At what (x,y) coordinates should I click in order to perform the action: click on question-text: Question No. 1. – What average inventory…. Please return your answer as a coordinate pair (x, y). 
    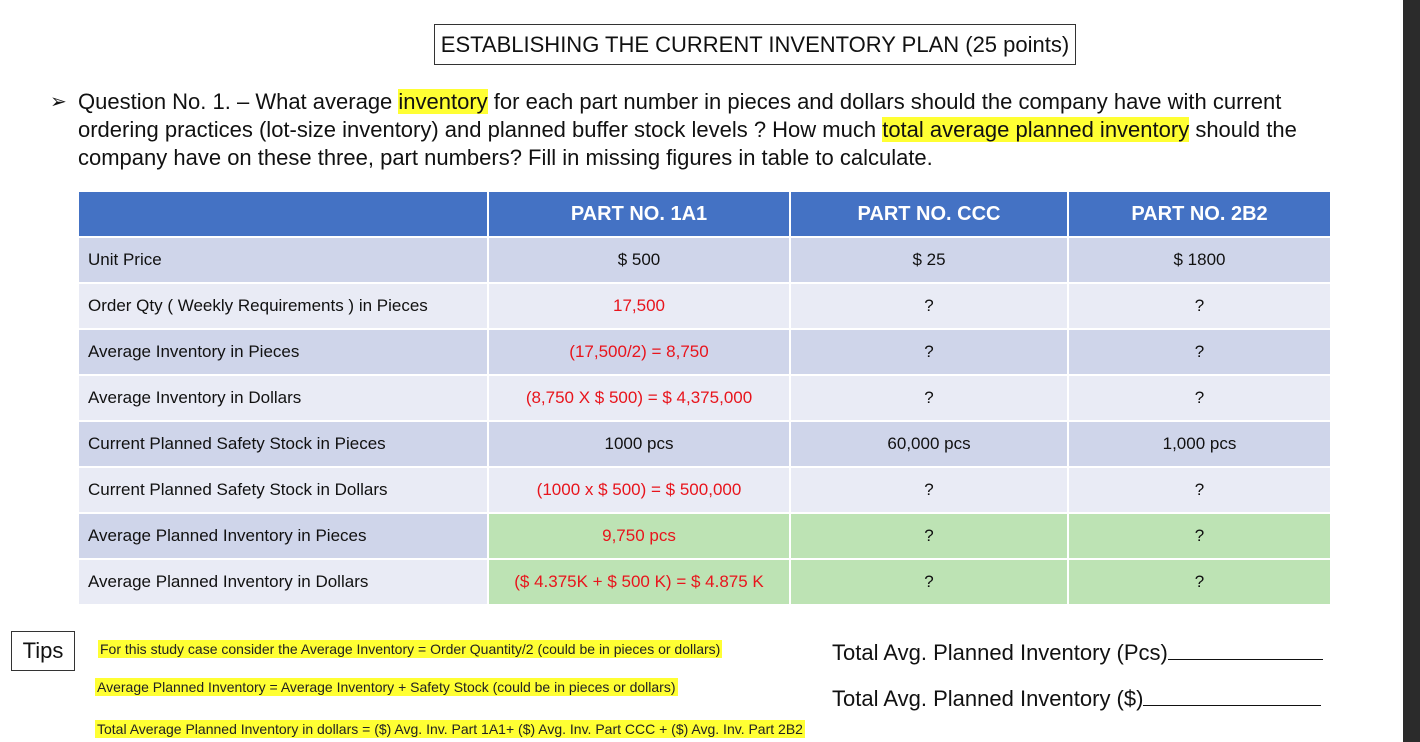
    Looking at the image, I should click on (709, 130).